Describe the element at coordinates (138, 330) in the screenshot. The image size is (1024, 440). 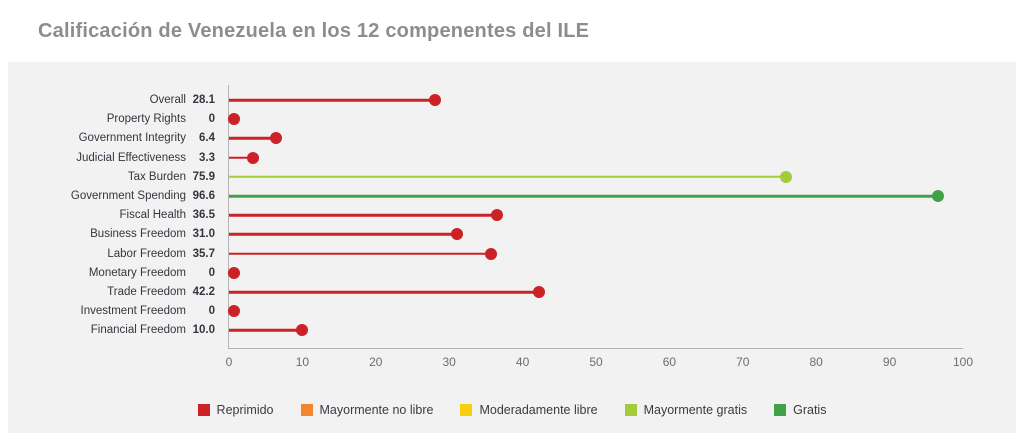
I see `category-label: Financial Freedom` at that location.